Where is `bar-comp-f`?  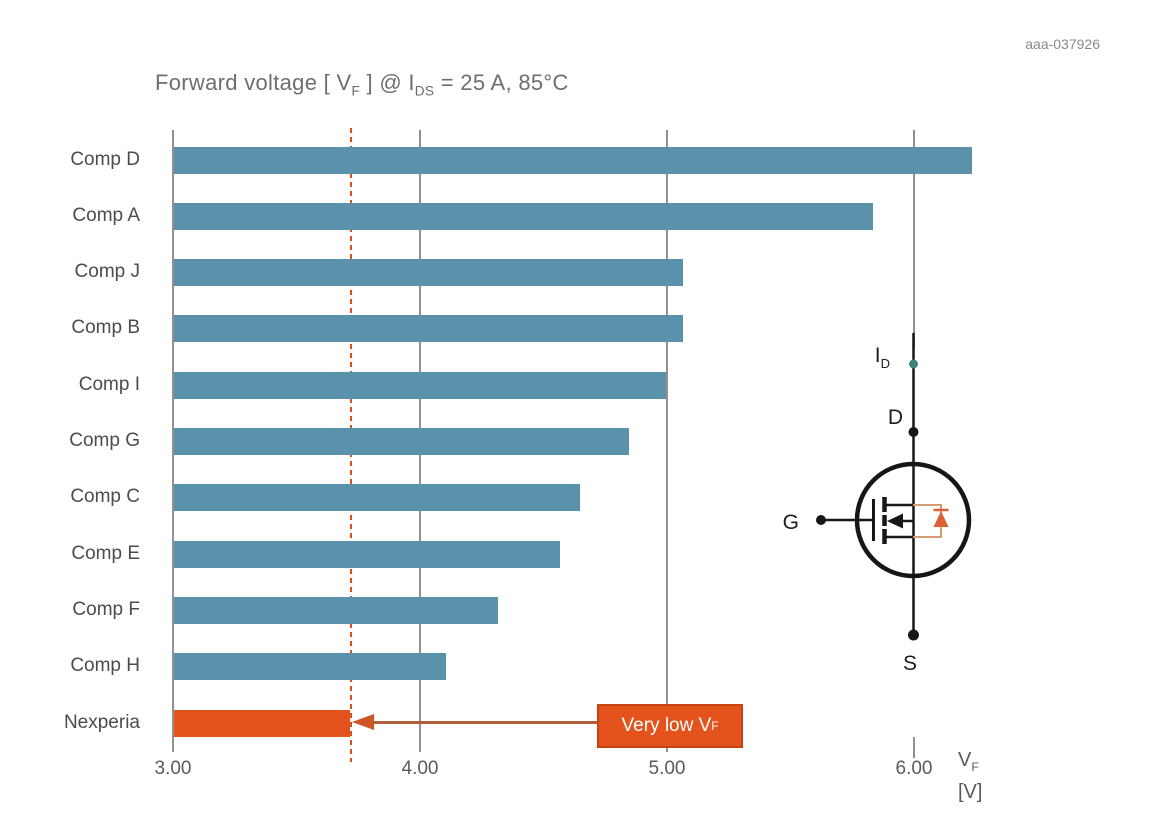 bar-comp-f is located at coordinates (336, 610).